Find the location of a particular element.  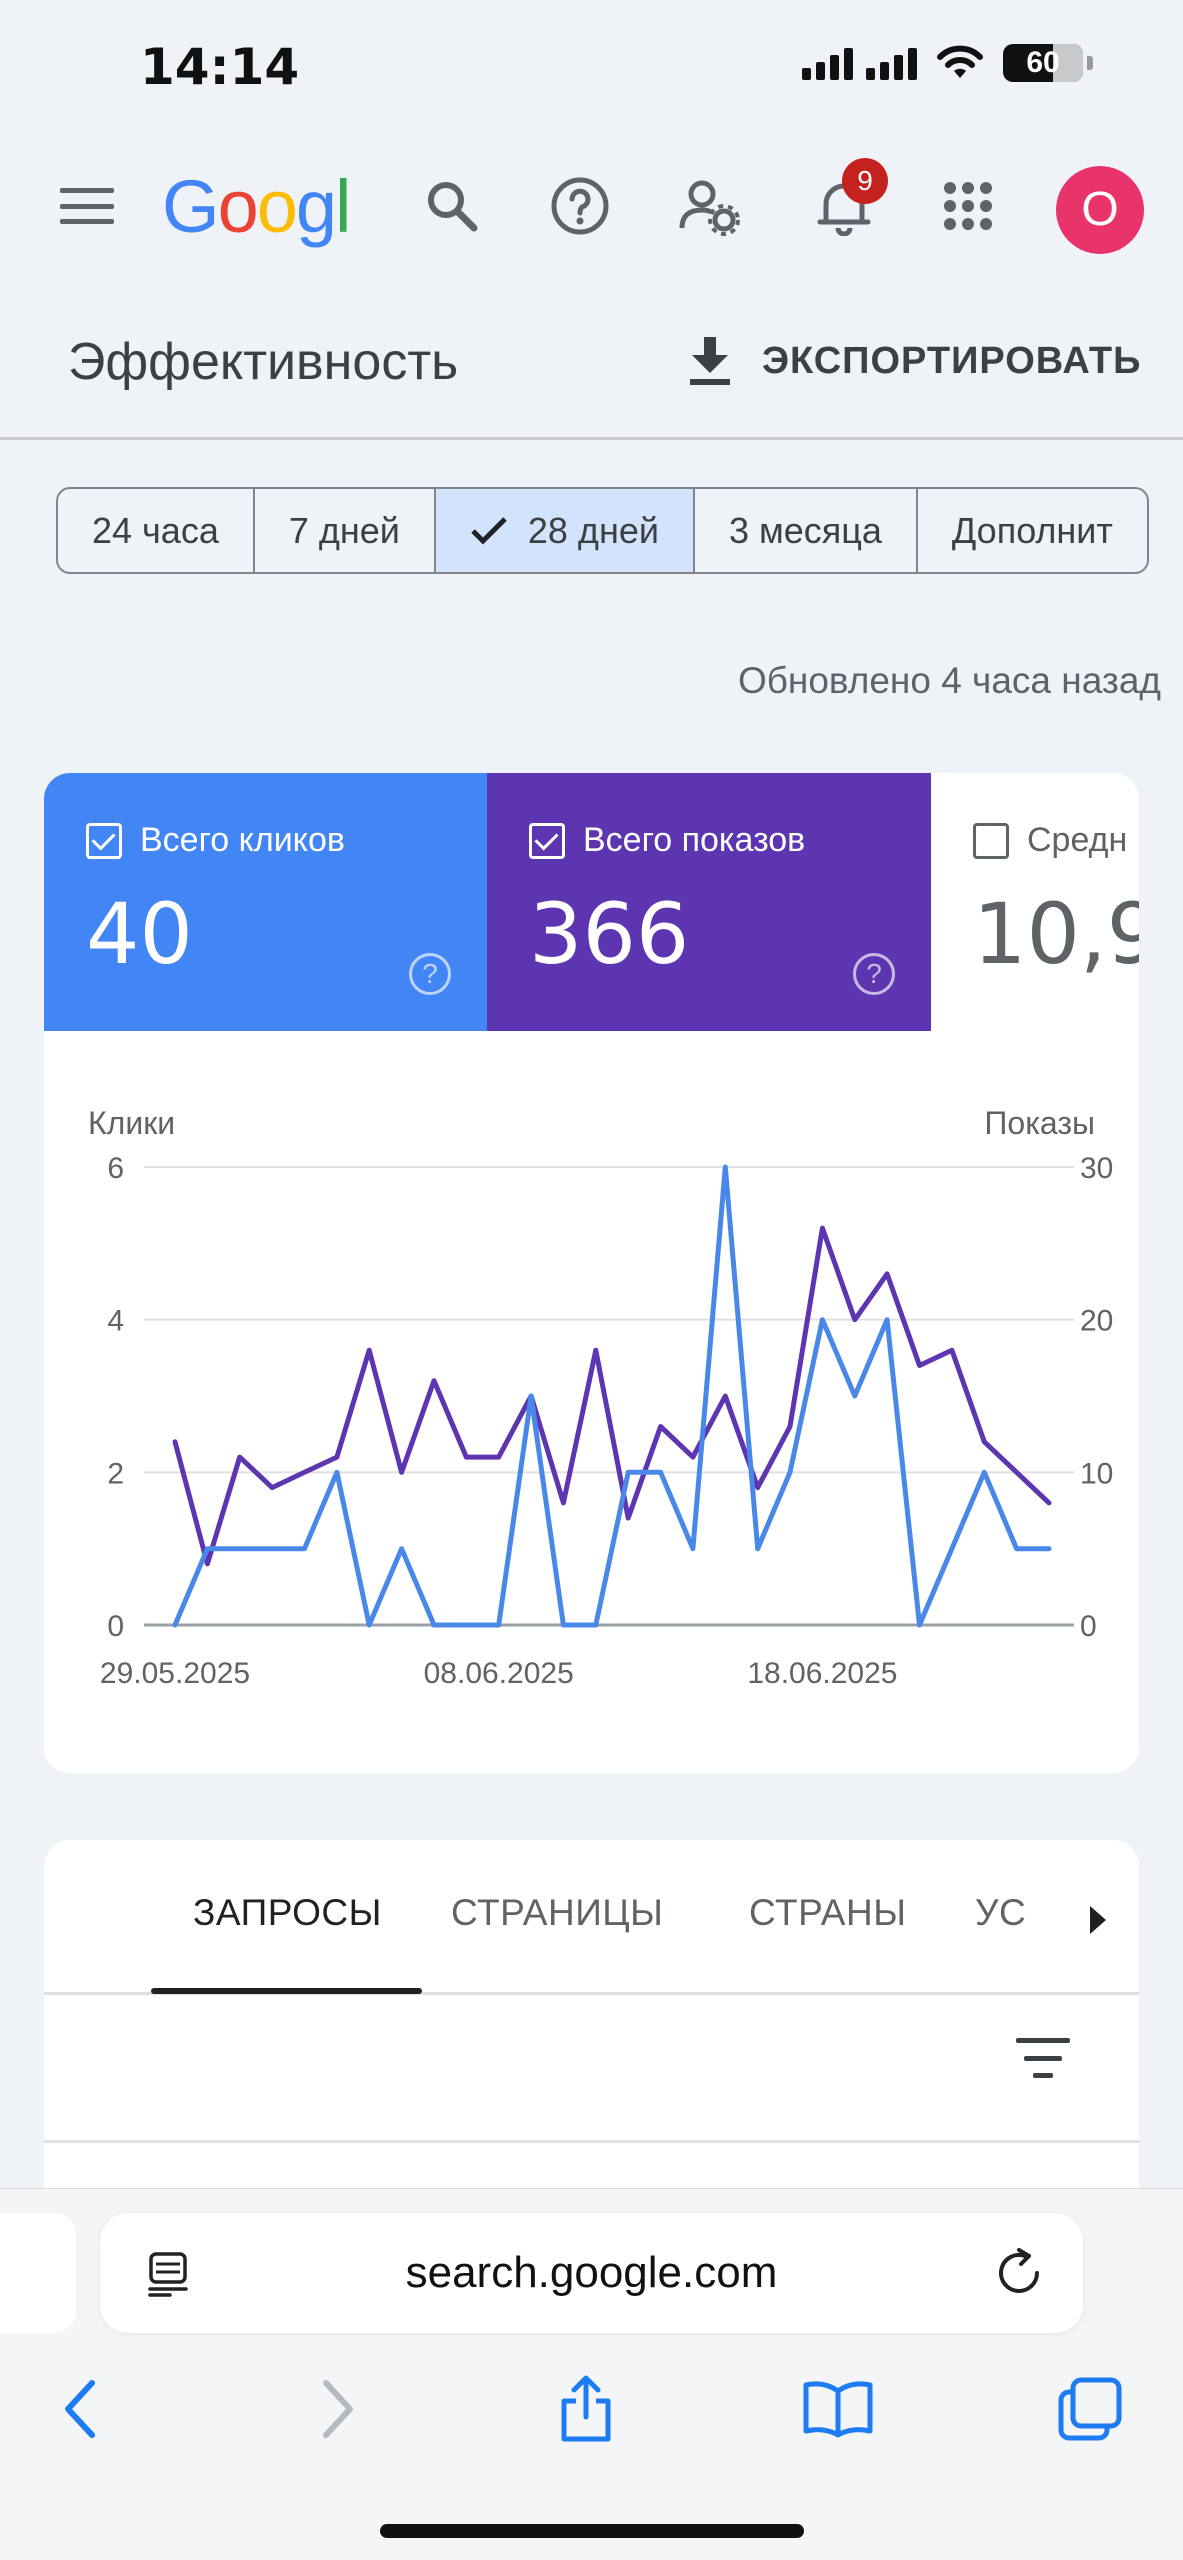

export-button: ЭКСПОРТИРОВАТЬ is located at coordinates (914, 361).